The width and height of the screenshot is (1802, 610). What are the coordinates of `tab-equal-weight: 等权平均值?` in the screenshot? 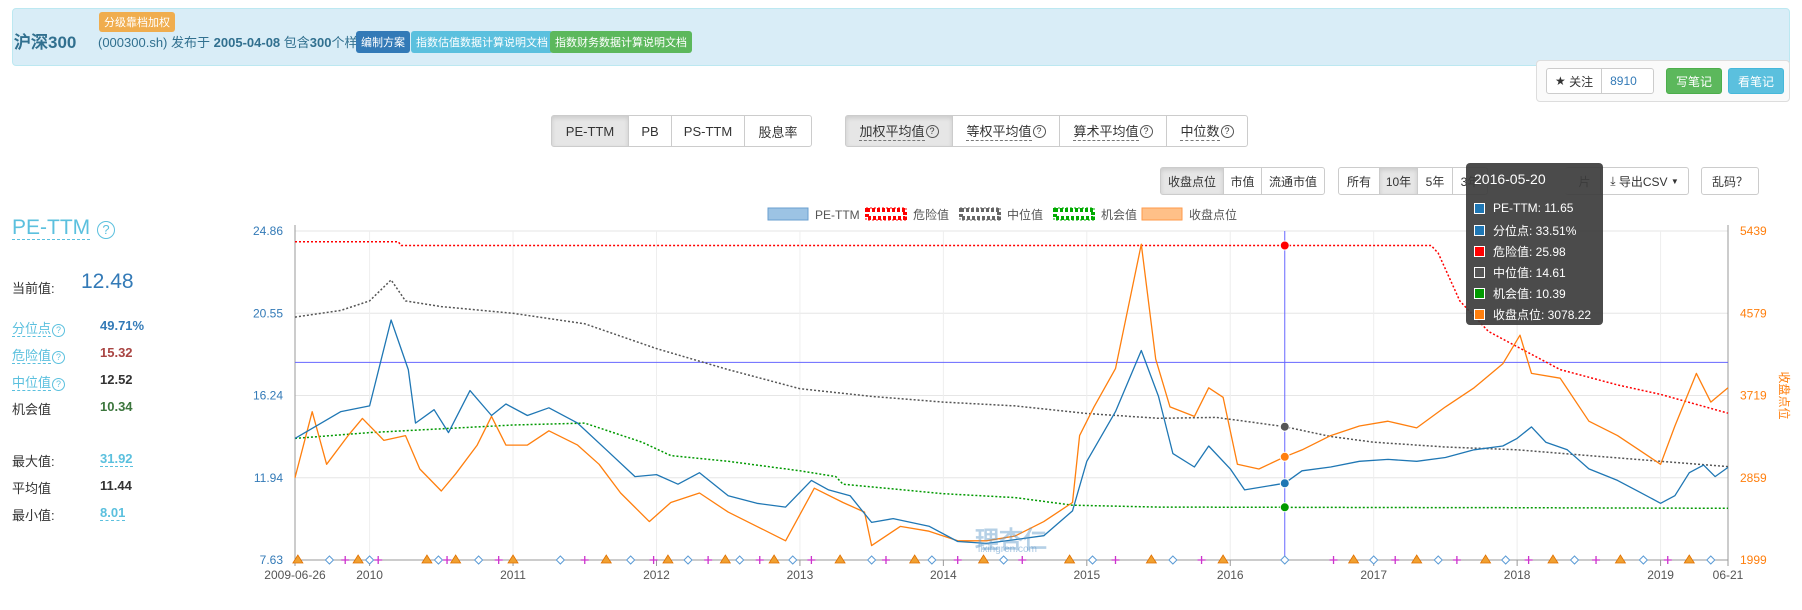 It's located at (1006, 131).